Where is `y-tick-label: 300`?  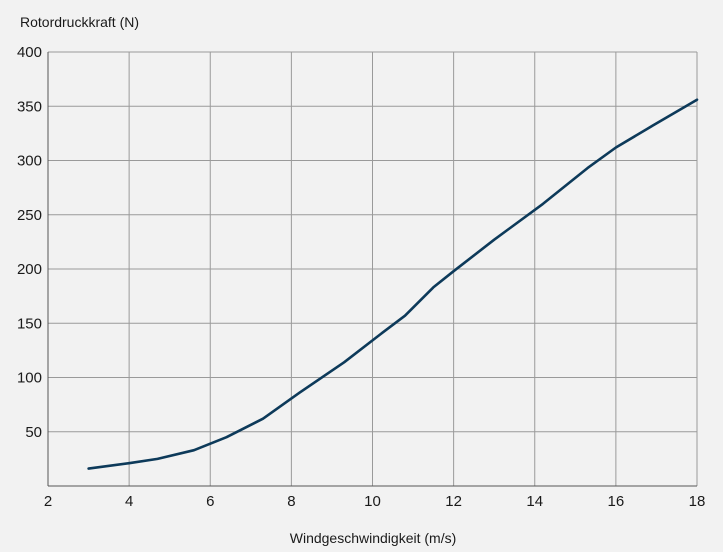 y-tick-label: 300 is located at coordinates (29, 161).